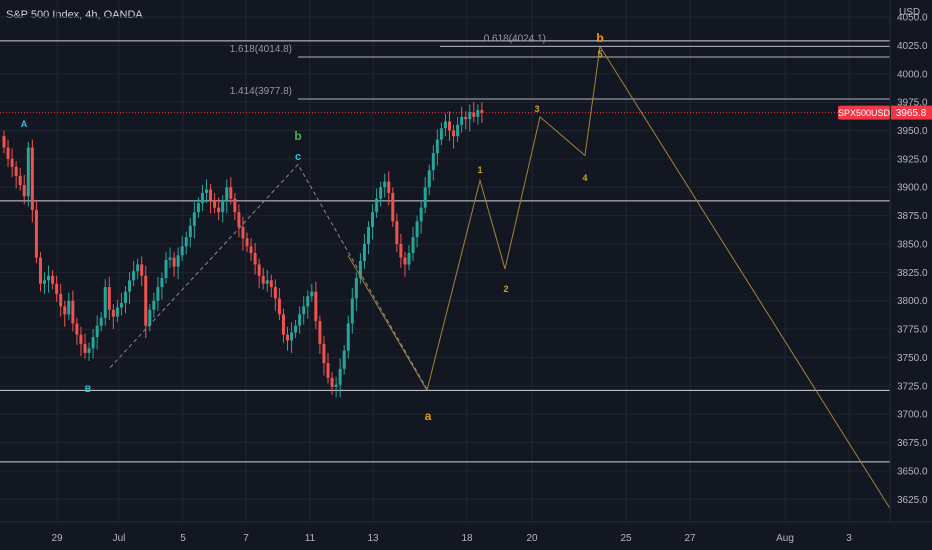 The height and width of the screenshot is (550, 932). I want to click on y-tick-label: 4050.0, so click(912, 18).